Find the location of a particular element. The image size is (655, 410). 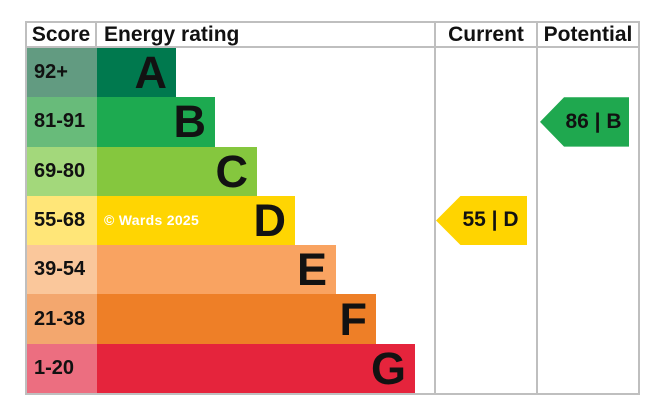

band-bar: G is located at coordinates (256, 368).